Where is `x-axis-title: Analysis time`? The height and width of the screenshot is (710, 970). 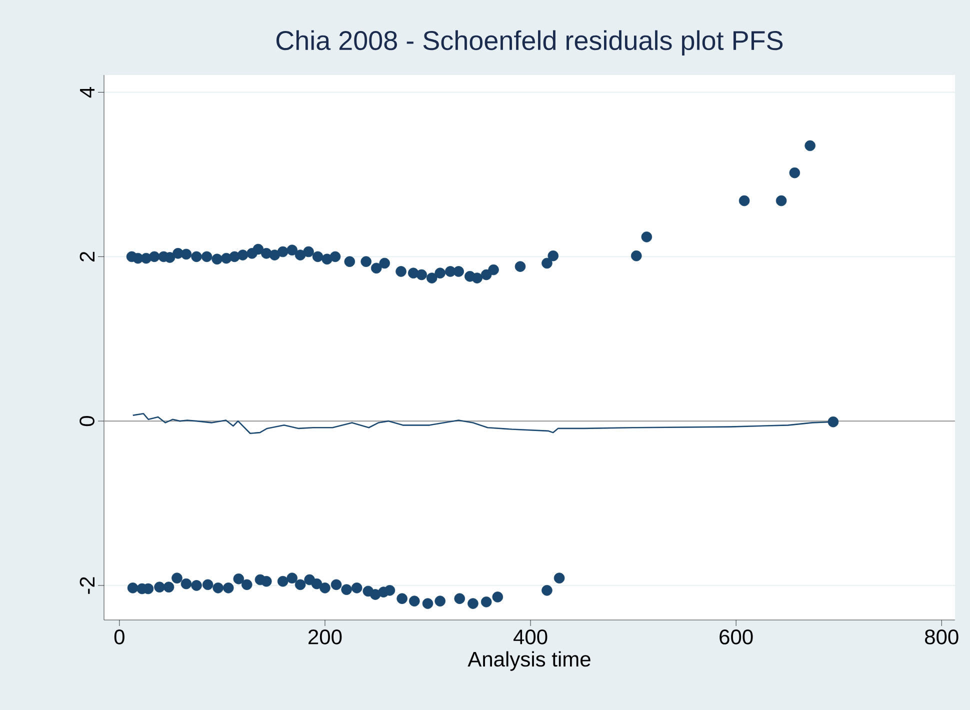 x-axis-title: Analysis time is located at coordinates (529, 661).